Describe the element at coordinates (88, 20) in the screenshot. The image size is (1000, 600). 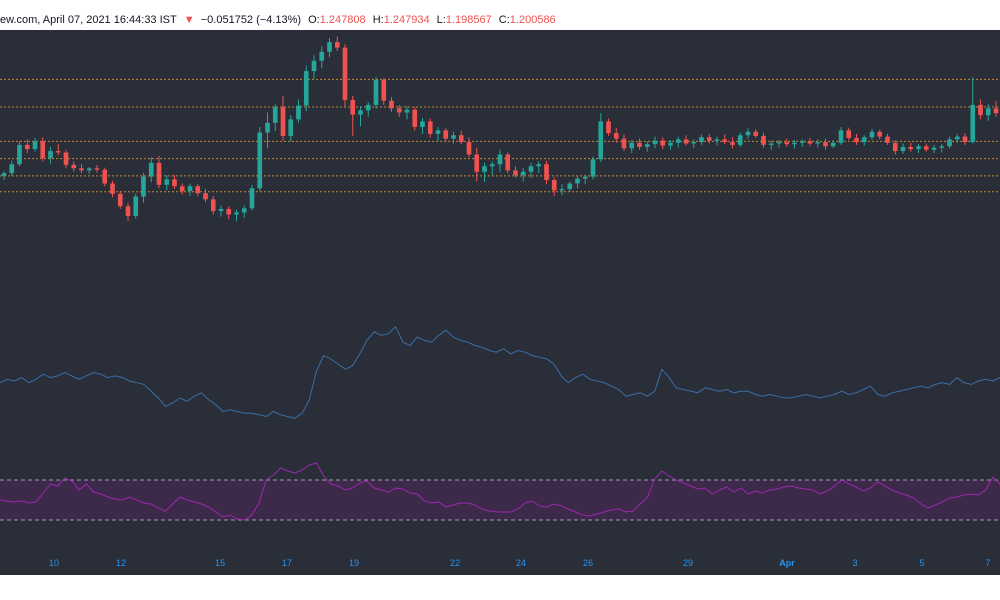
I see `source-timestamp: ew.com, April 07, 2021 16:44:33 IST` at that location.